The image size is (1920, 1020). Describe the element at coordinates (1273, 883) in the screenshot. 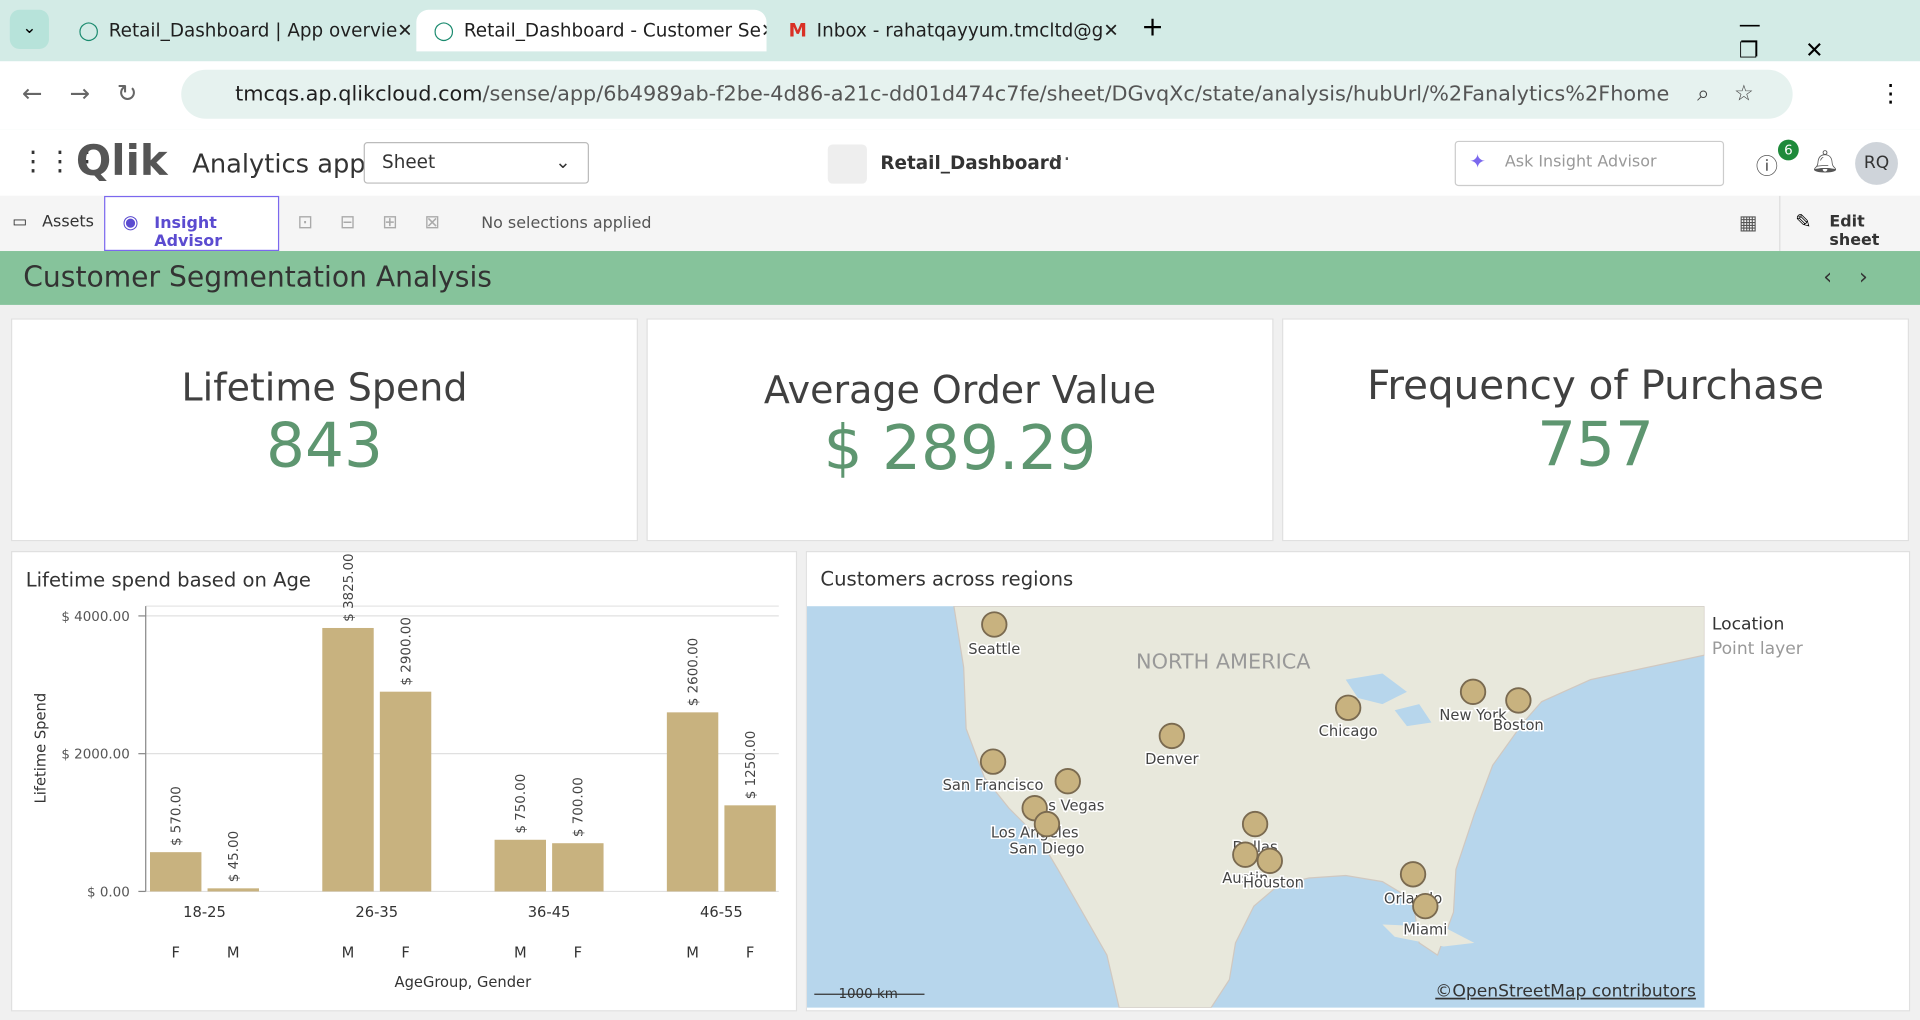

I see `city-label: Houston` at that location.